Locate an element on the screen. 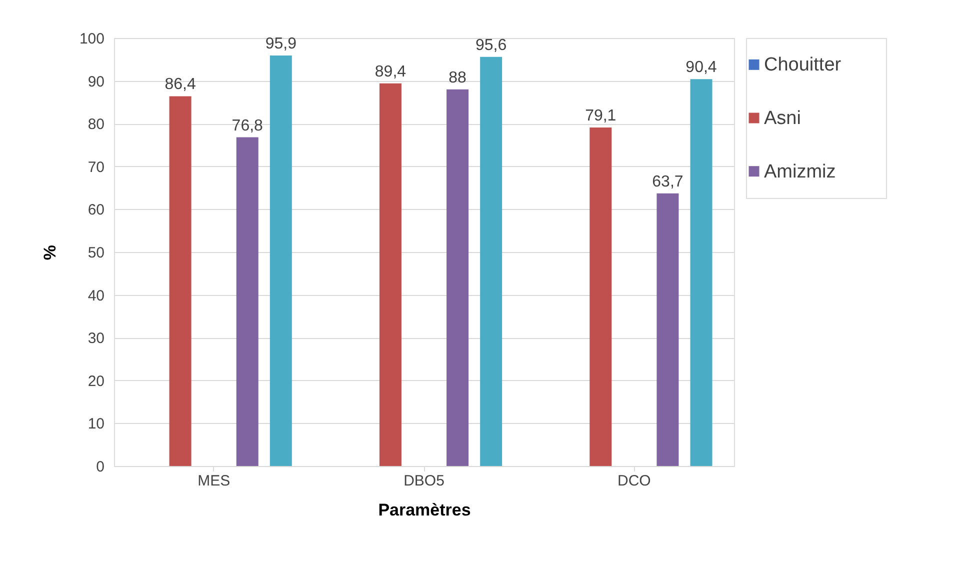 The width and height of the screenshot is (959, 580). x-tick-label: DBO5 is located at coordinates (424, 481).